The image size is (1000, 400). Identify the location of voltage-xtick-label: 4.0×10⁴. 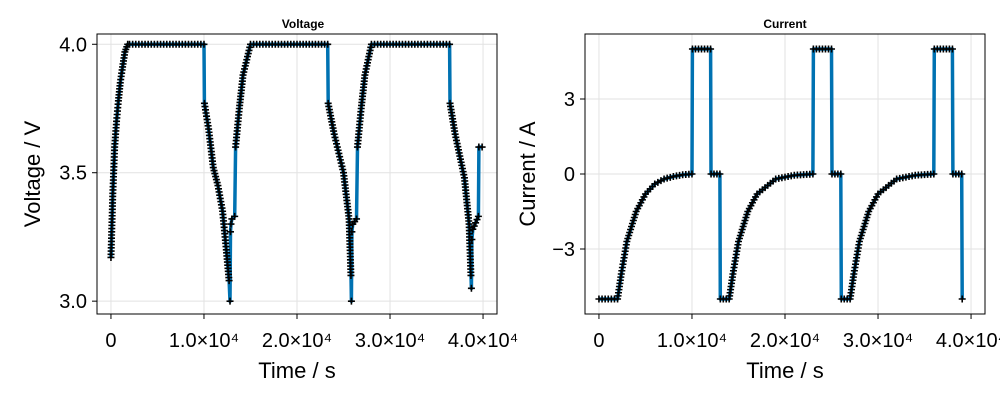
(483, 341).